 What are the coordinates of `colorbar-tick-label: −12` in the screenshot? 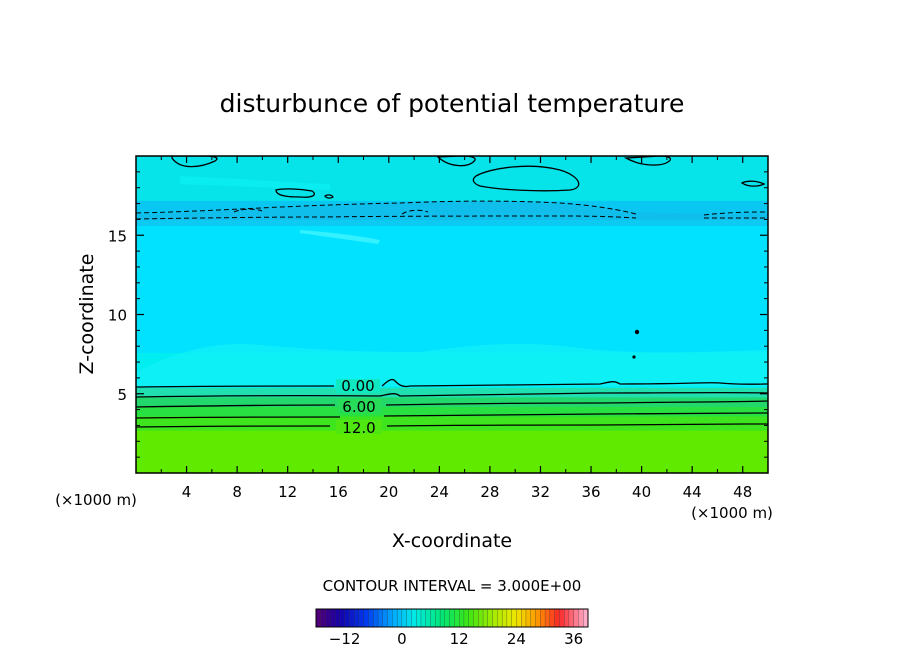 It's located at (345, 639).